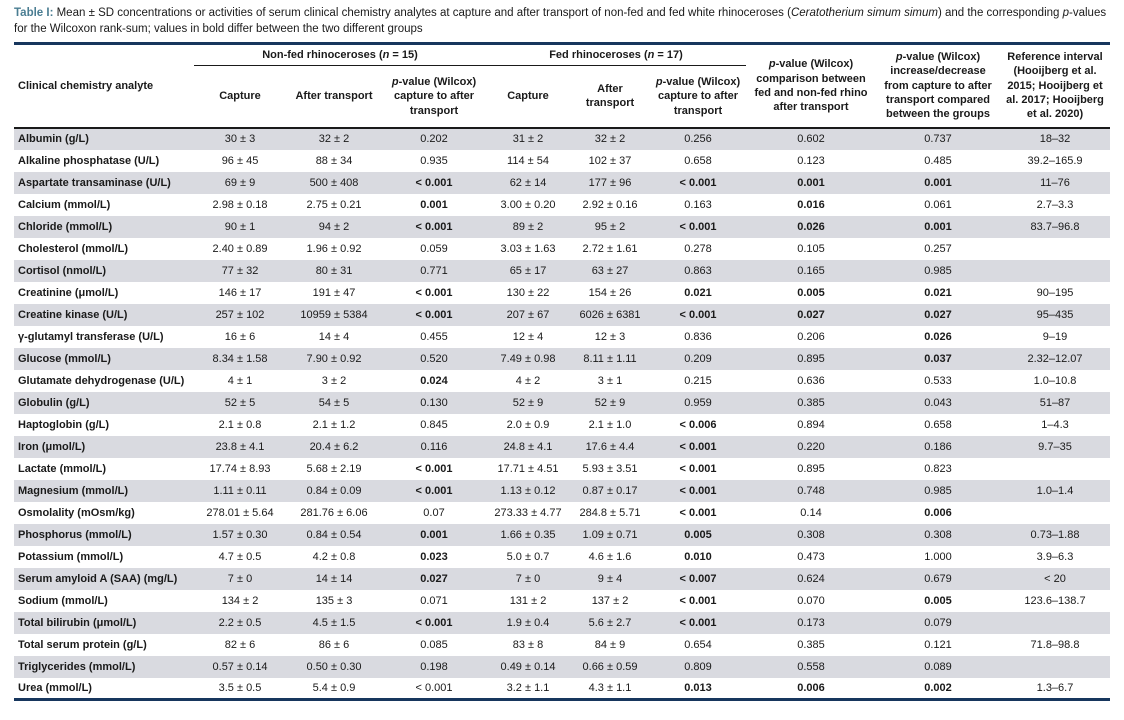 This screenshot has width=1124, height=720. Describe the element at coordinates (334, 512) in the screenshot. I see `value-cell: 281.76 ± 6.06` at that location.